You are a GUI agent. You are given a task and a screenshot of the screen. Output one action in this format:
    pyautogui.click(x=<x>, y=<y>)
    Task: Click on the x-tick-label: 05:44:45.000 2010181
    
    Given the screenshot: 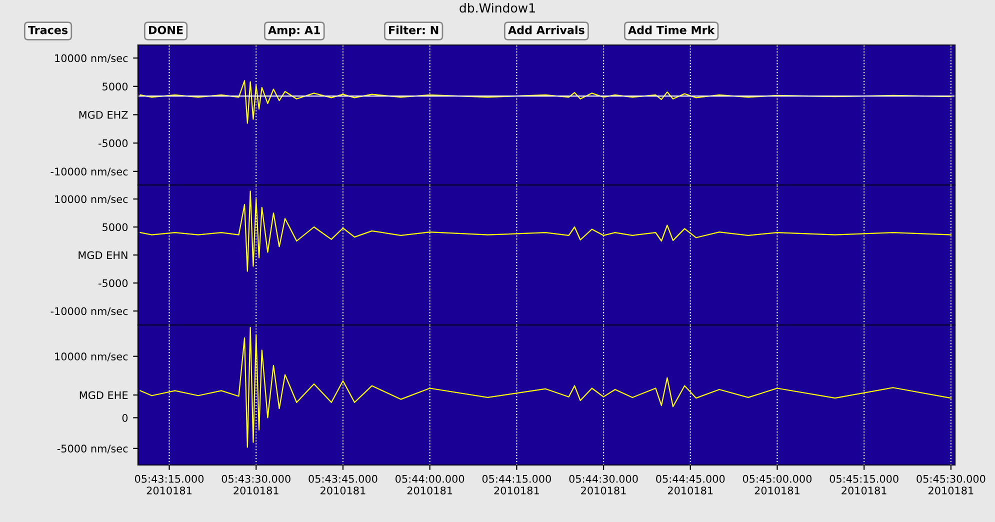 What is the action you would take?
    pyautogui.click(x=690, y=484)
    